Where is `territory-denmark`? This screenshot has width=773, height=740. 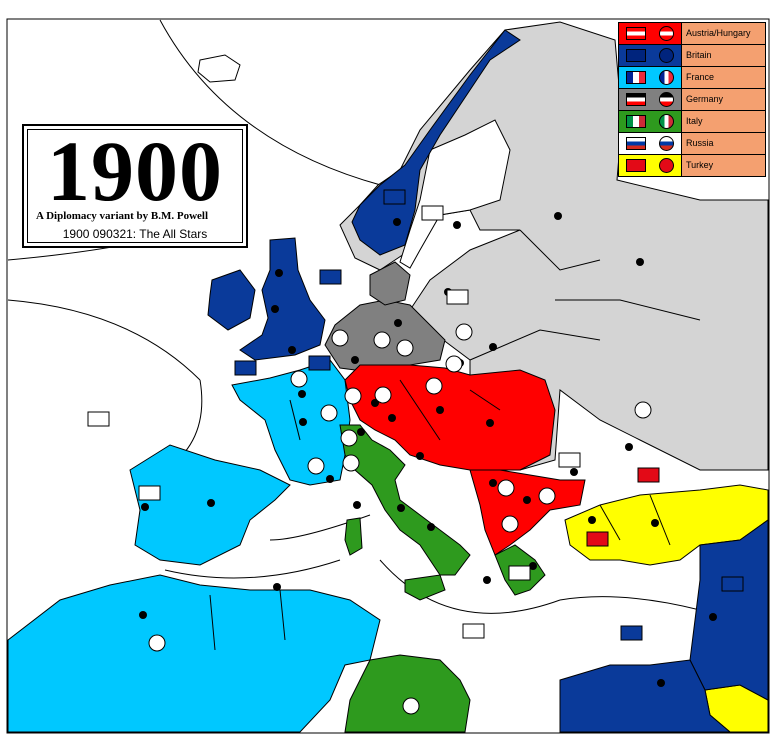 territory-denmark is located at coordinates (390, 283).